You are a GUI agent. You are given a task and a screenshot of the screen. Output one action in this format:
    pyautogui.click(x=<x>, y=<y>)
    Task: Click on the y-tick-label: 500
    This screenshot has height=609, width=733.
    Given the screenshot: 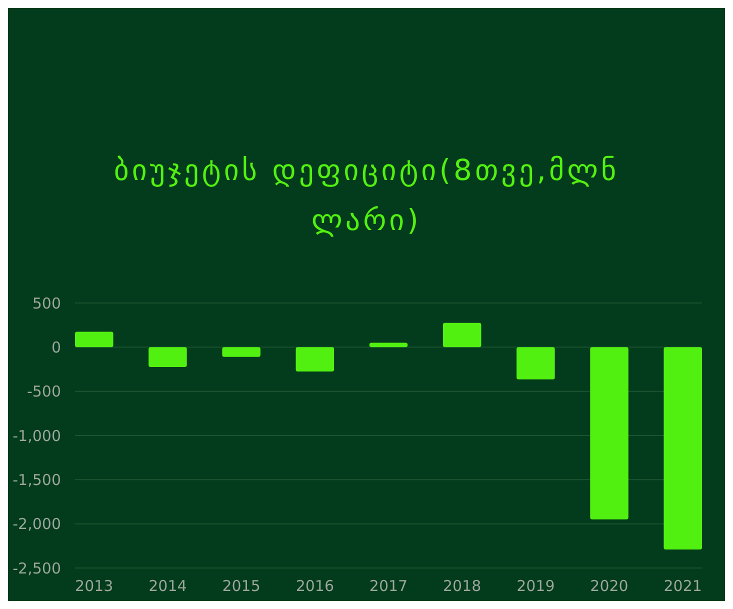 What is the action you would take?
    pyautogui.click(x=46, y=303)
    